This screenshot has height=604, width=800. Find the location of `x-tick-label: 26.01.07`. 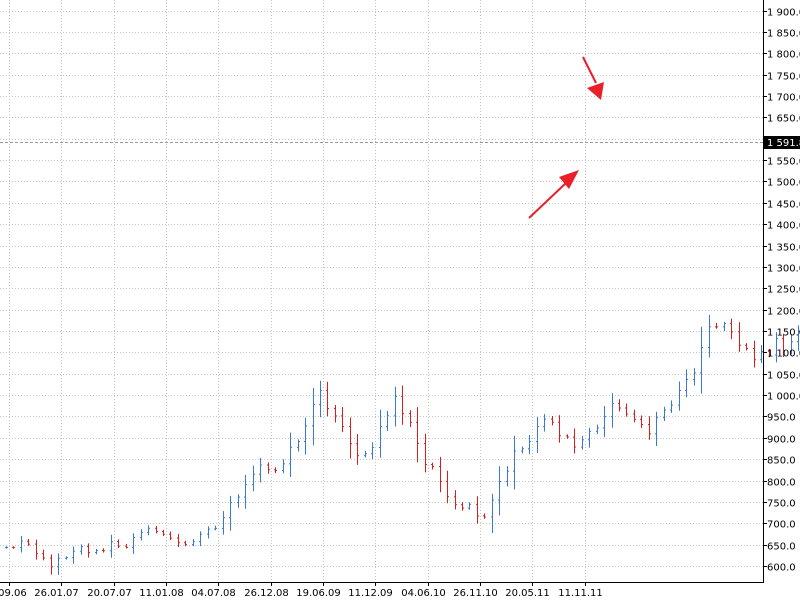

x-tick-label: 26.01.07 is located at coordinates (56, 593).